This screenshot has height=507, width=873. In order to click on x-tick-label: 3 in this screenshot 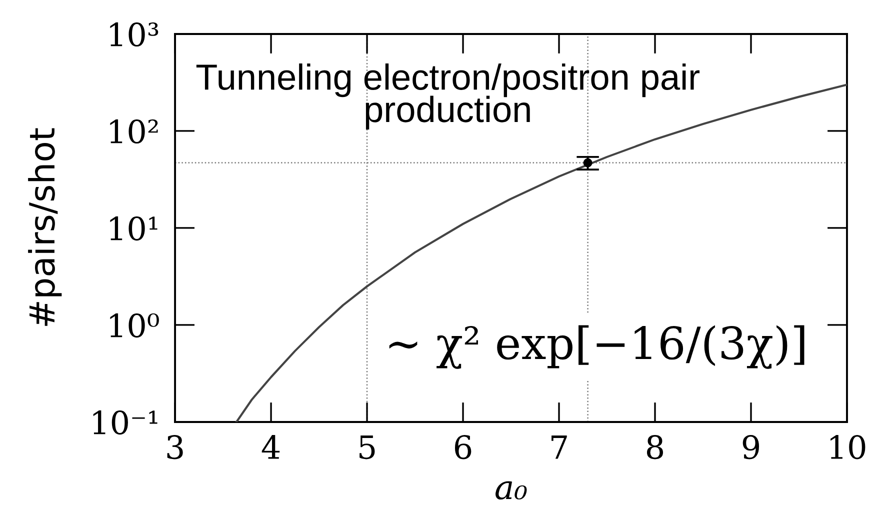, I will do `click(175, 447)`.